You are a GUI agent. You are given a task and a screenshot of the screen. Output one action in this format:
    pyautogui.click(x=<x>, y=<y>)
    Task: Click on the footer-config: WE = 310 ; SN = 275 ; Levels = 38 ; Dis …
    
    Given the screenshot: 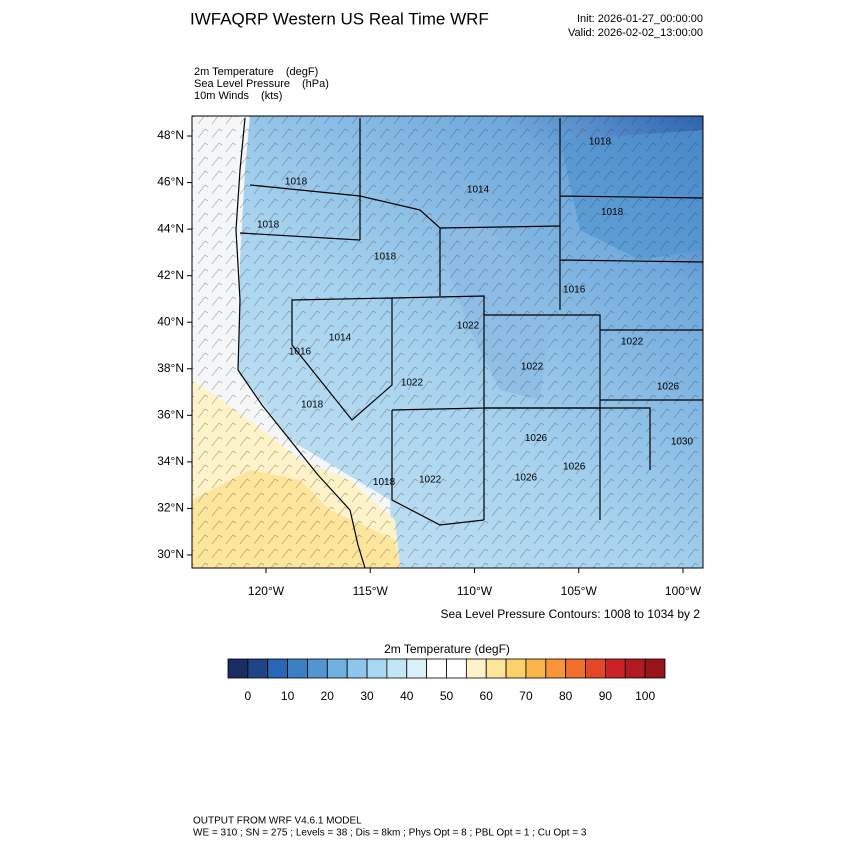 What is the action you would take?
    pyautogui.click(x=390, y=833)
    